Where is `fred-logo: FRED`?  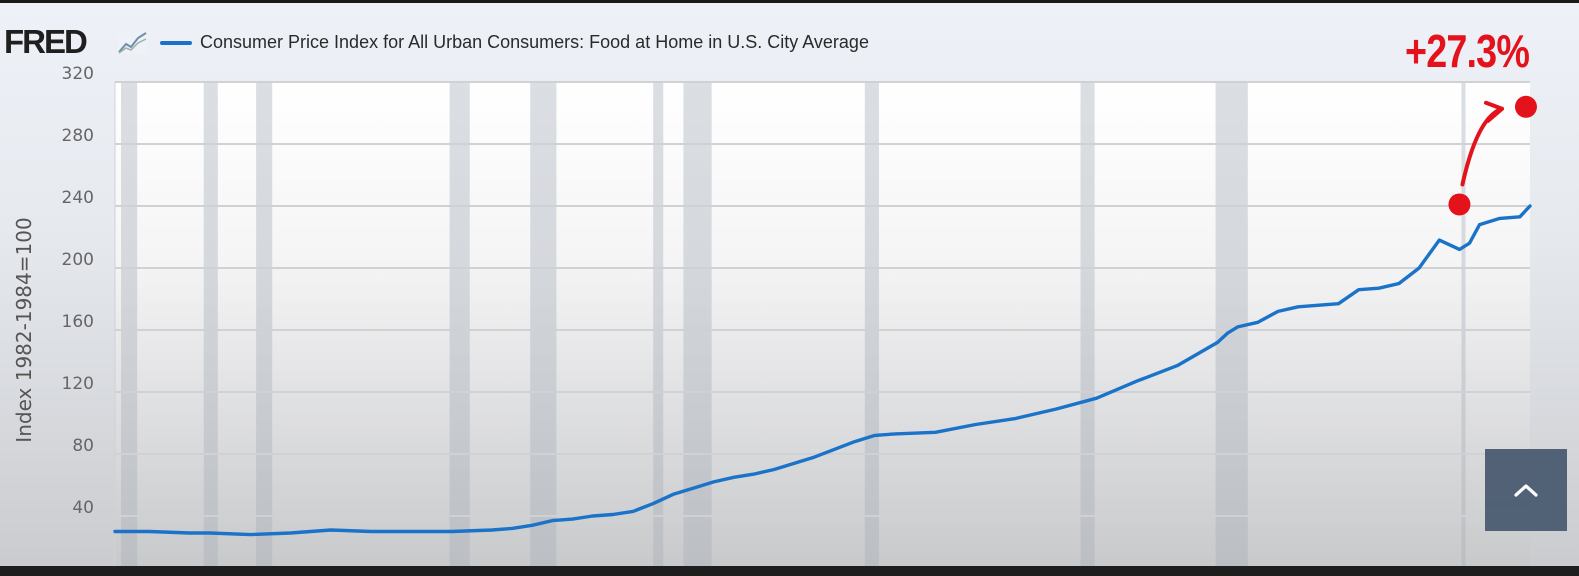
fred-logo: FRED is located at coordinates (46, 41).